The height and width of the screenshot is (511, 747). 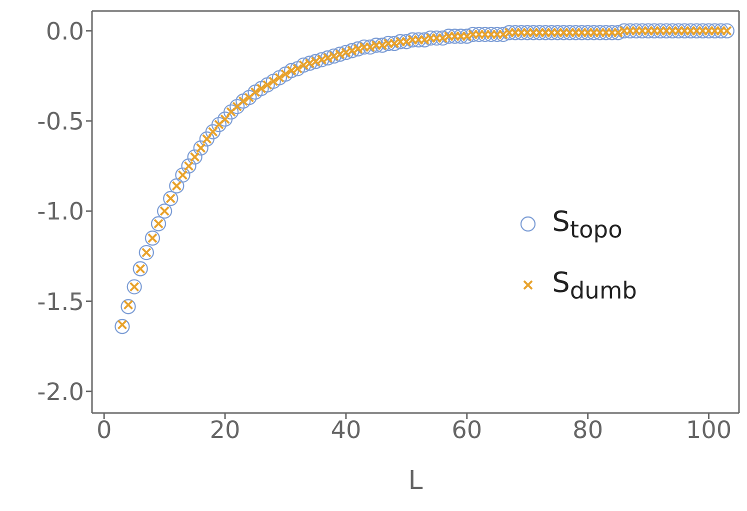 I want to click on x-tick-label: 40, so click(x=346, y=430).